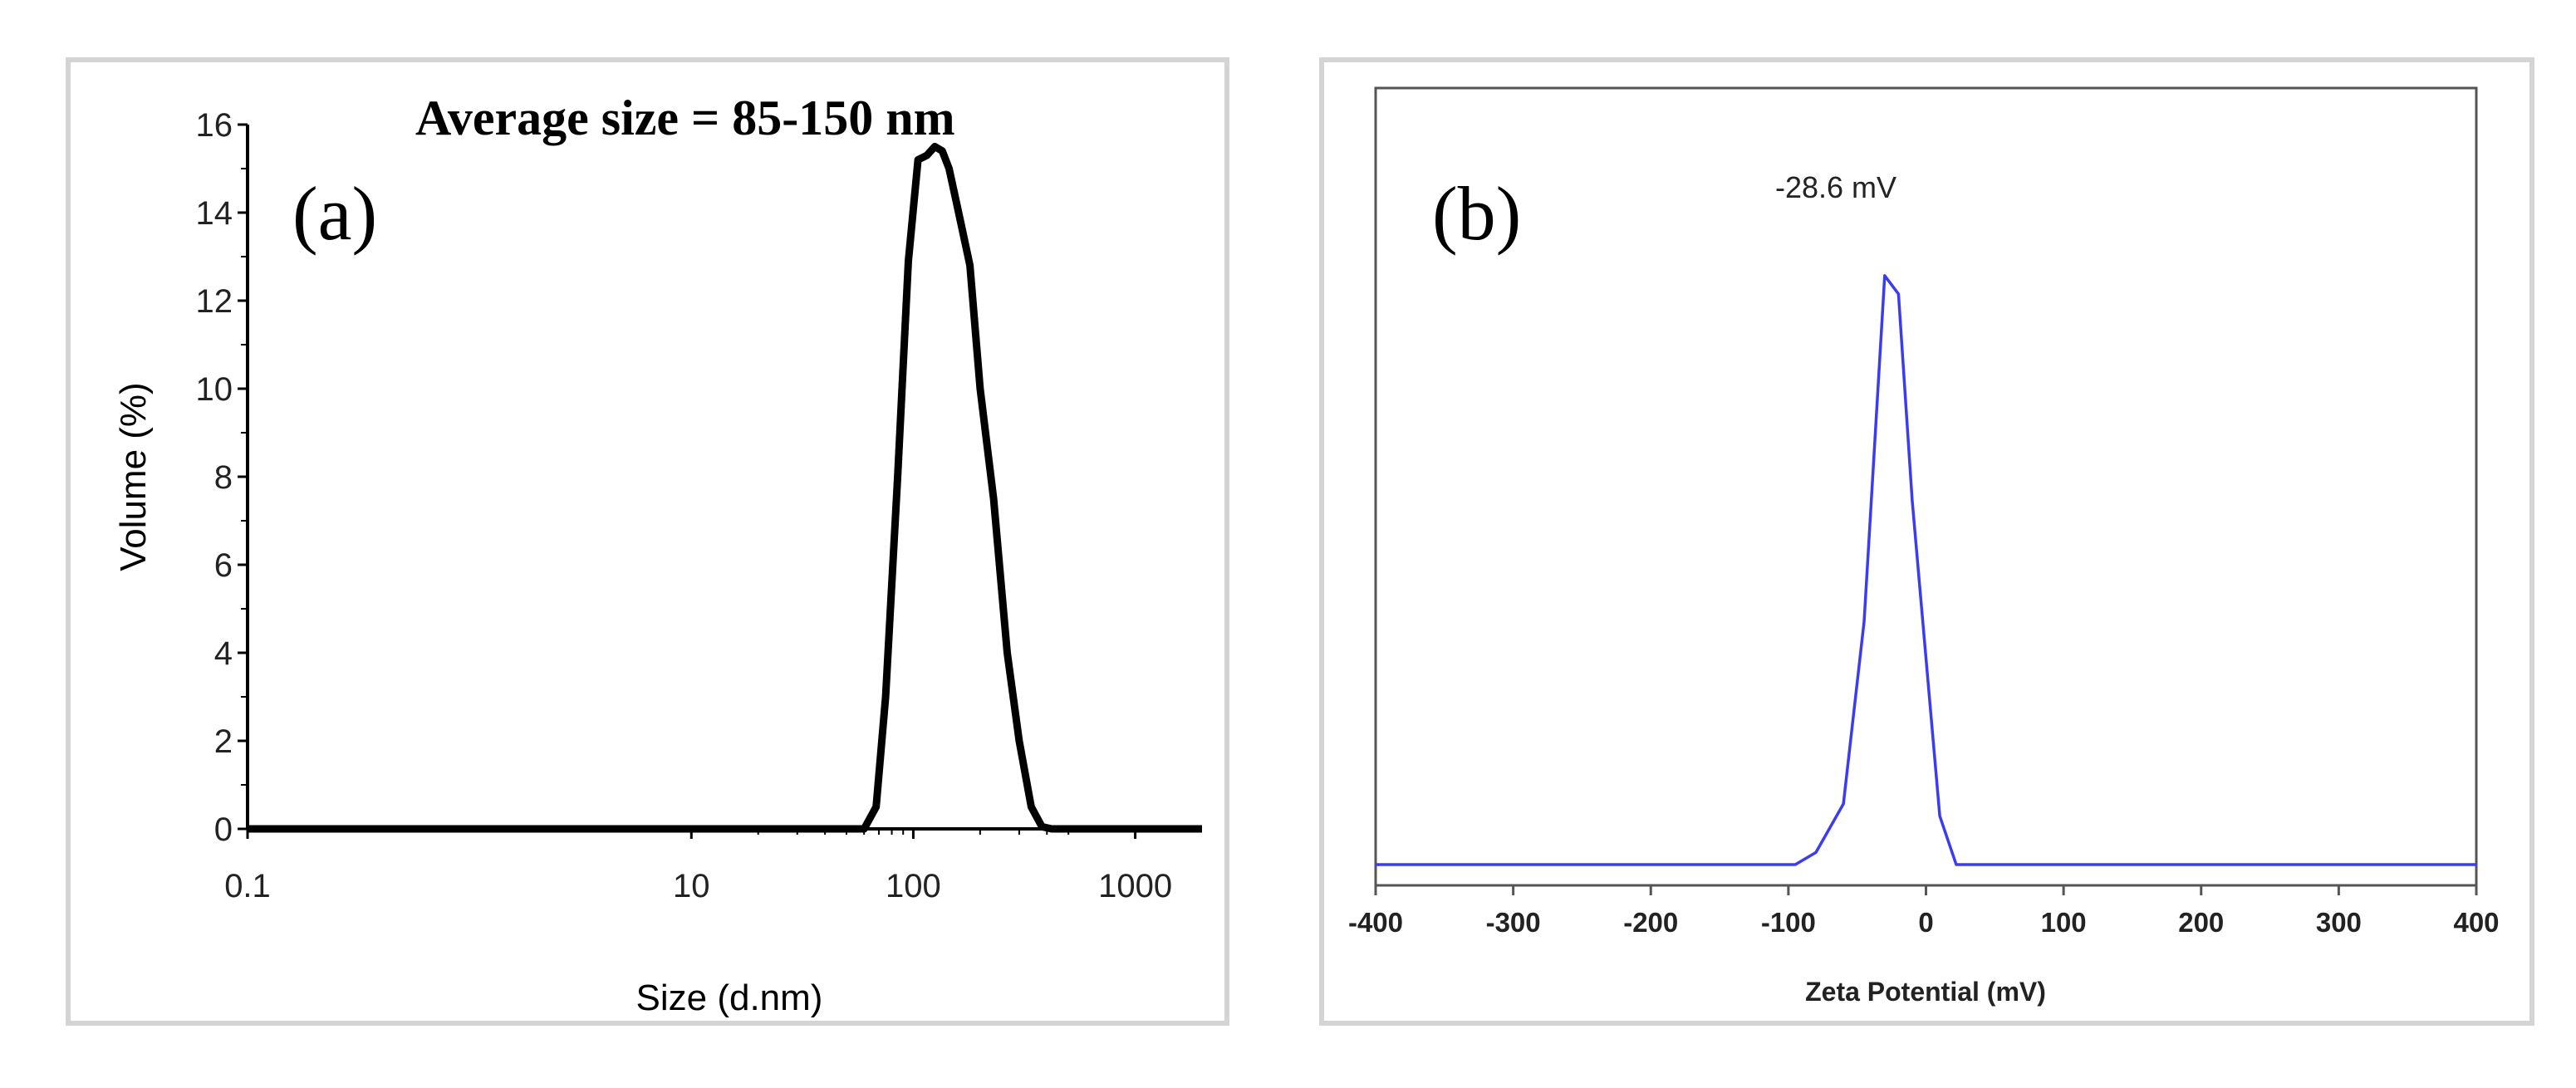  I want to click on panel-a-y-tick-label: 0, so click(223, 829).